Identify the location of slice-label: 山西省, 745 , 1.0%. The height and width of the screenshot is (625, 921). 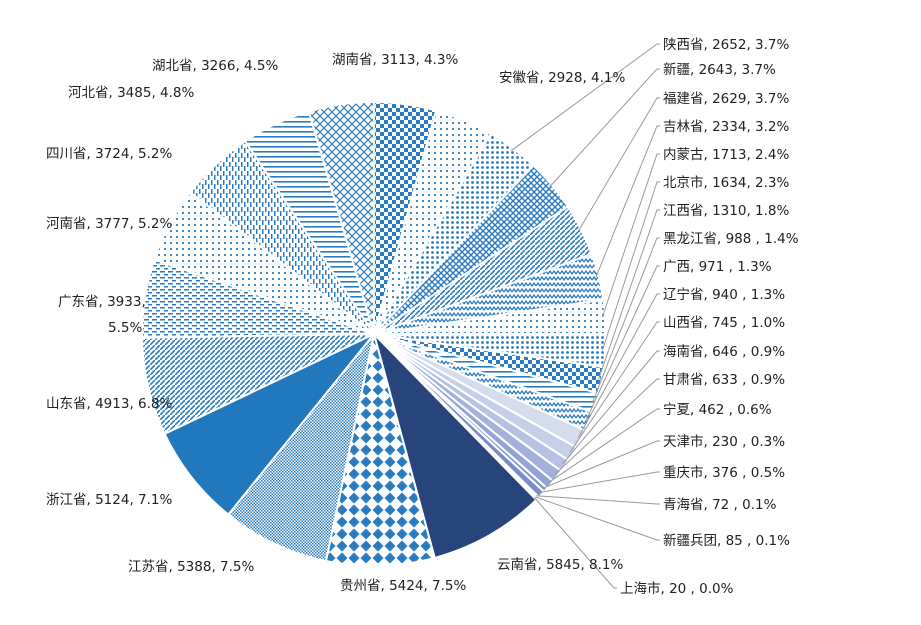
(724, 323).